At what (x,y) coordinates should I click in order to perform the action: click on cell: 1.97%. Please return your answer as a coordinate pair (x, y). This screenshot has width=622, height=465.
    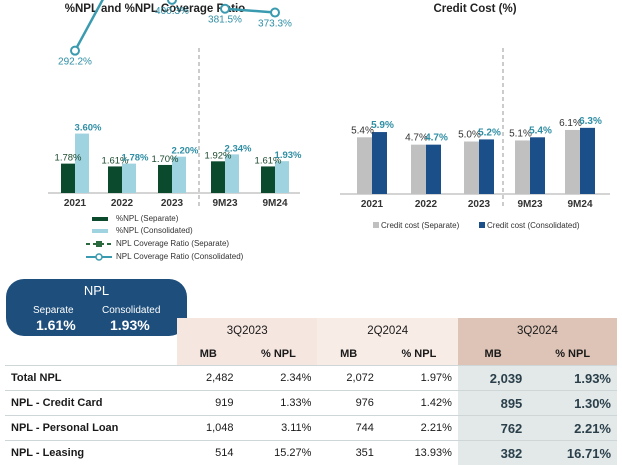
    Looking at the image, I should click on (419, 378).